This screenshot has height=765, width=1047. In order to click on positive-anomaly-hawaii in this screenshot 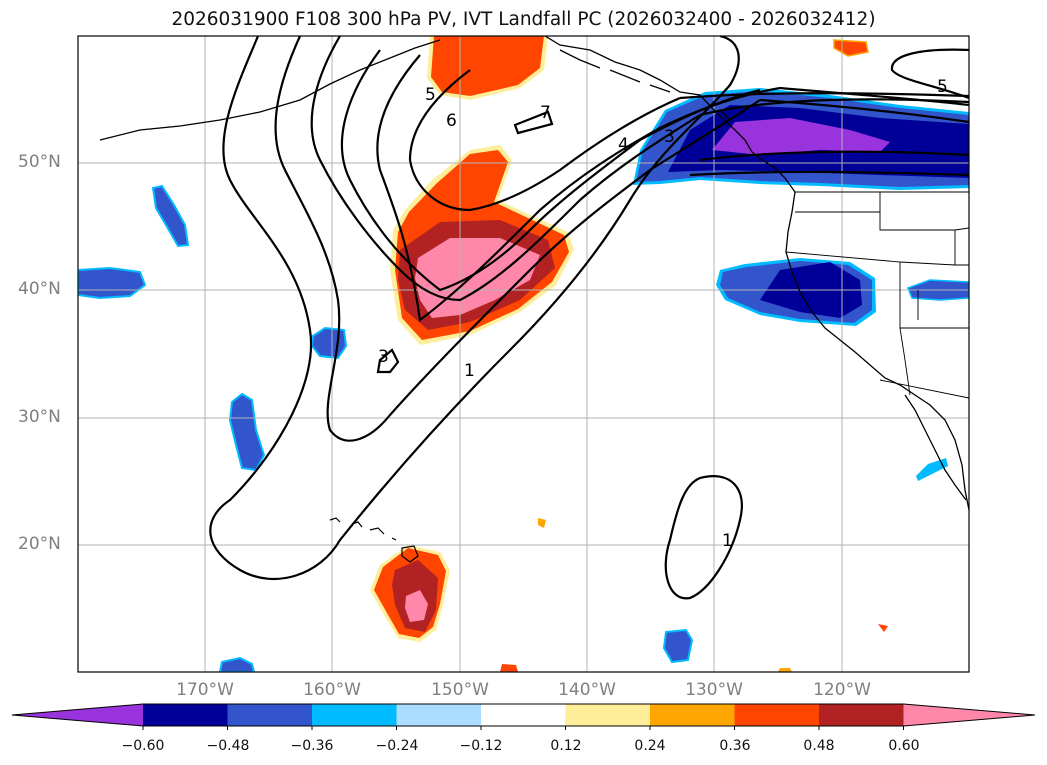, I will do `click(410, 593)`.